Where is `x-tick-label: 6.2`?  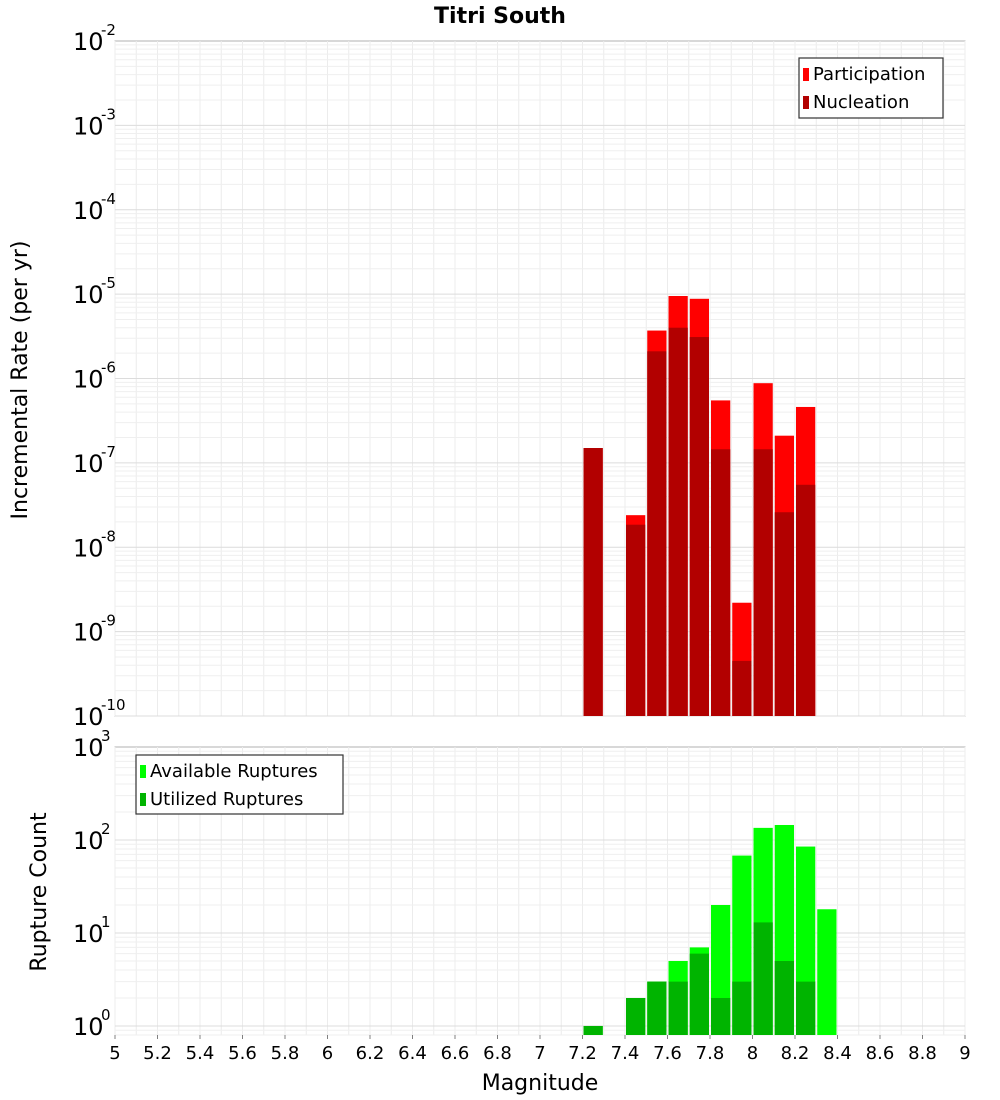
x-tick-label: 6.2 is located at coordinates (370, 1053).